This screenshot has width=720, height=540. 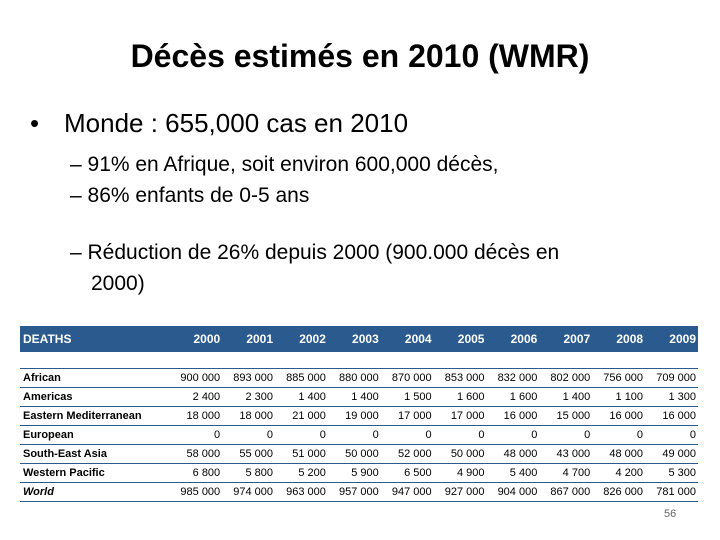 What do you see at coordinates (670, 514) in the screenshot?
I see `page-number: 56` at bounding box center [670, 514].